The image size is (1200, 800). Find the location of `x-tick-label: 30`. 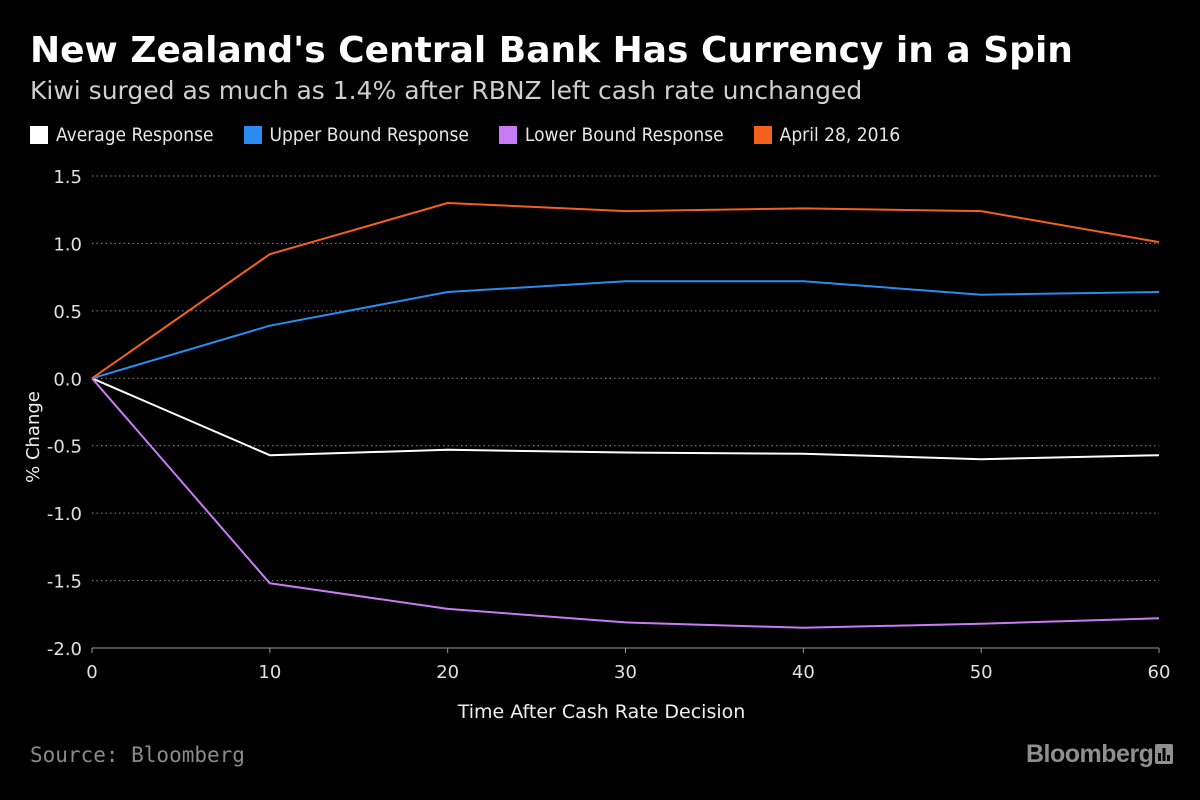

x-tick-label: 30 is located at coordinates (625, 672).